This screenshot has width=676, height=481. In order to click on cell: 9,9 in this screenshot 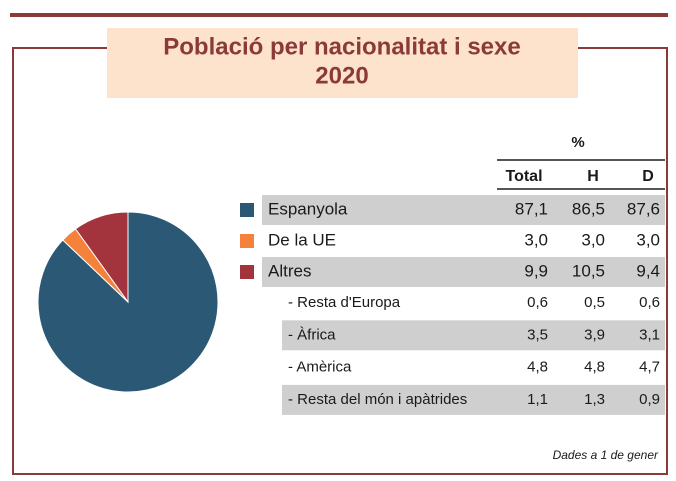, I will do `click(536, 270)`.